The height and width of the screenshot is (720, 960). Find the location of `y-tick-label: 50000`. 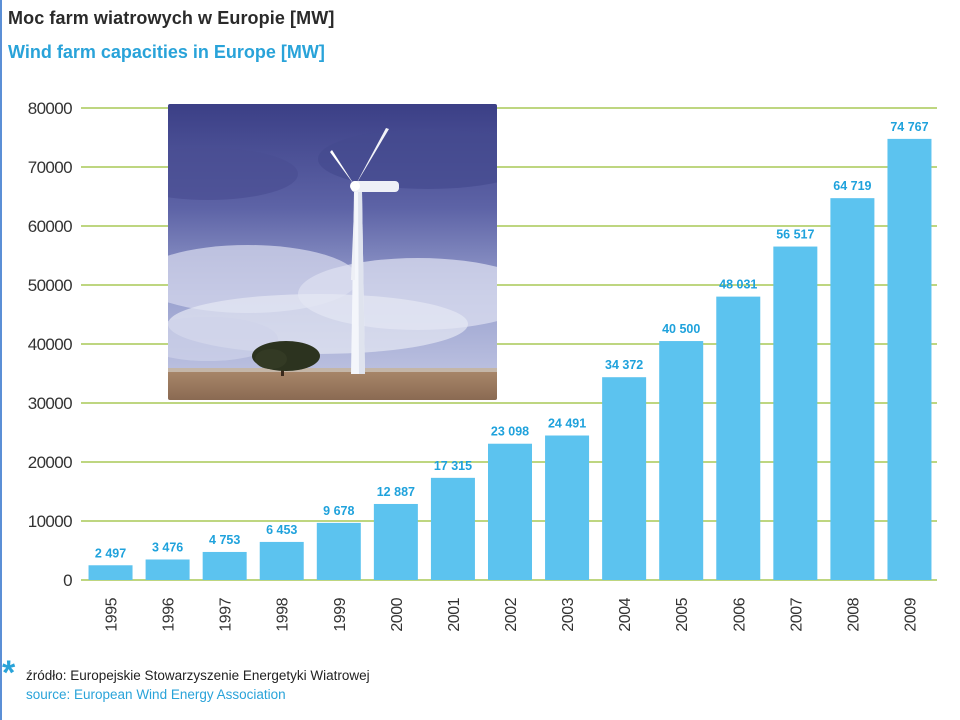

y-tick-label: 50000 is located at coordinates (50, 285).